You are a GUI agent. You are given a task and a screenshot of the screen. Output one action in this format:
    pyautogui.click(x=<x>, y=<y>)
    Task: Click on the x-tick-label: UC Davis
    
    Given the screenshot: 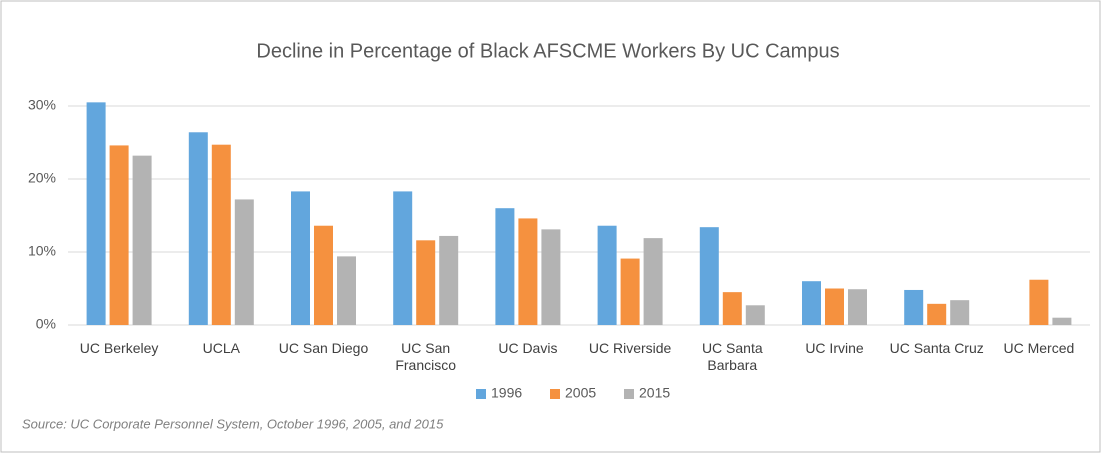 What is the action you would take?
    pyautogui.click(x=528, y=348)
    